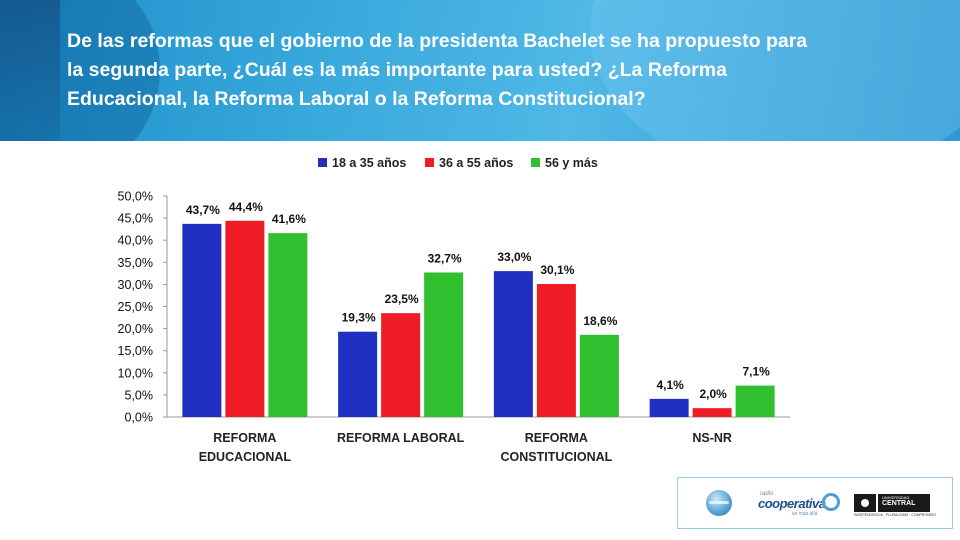 The image size is (960, 540). I want to click on data-label: 33,0%, so click(514, 257).